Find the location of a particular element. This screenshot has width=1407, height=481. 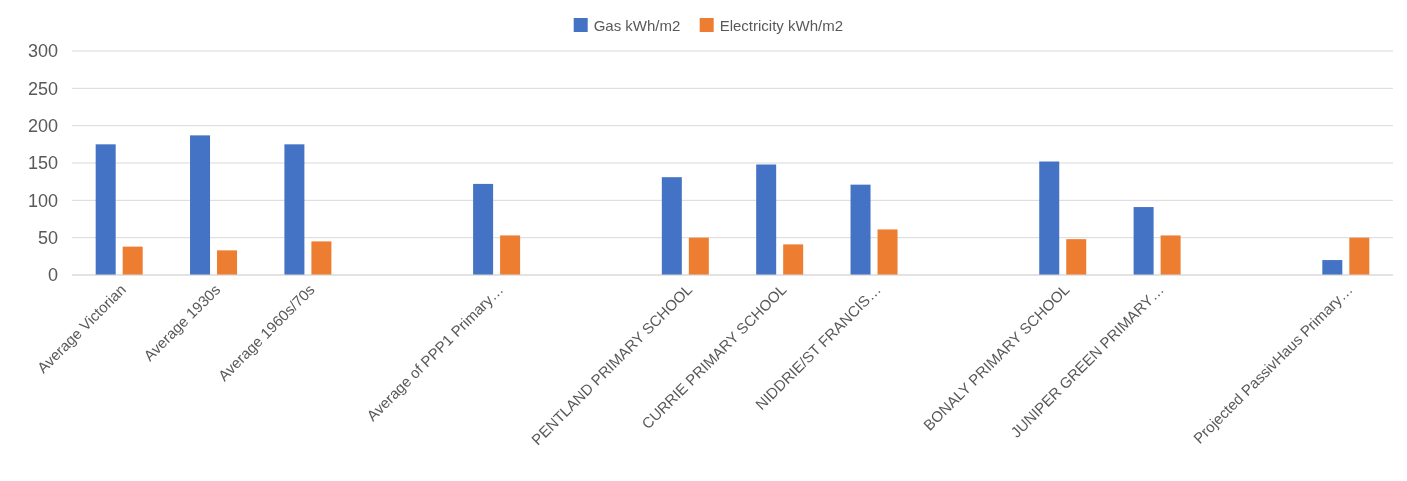

y-tick-label: 0 is located at coordinates (52, 275).